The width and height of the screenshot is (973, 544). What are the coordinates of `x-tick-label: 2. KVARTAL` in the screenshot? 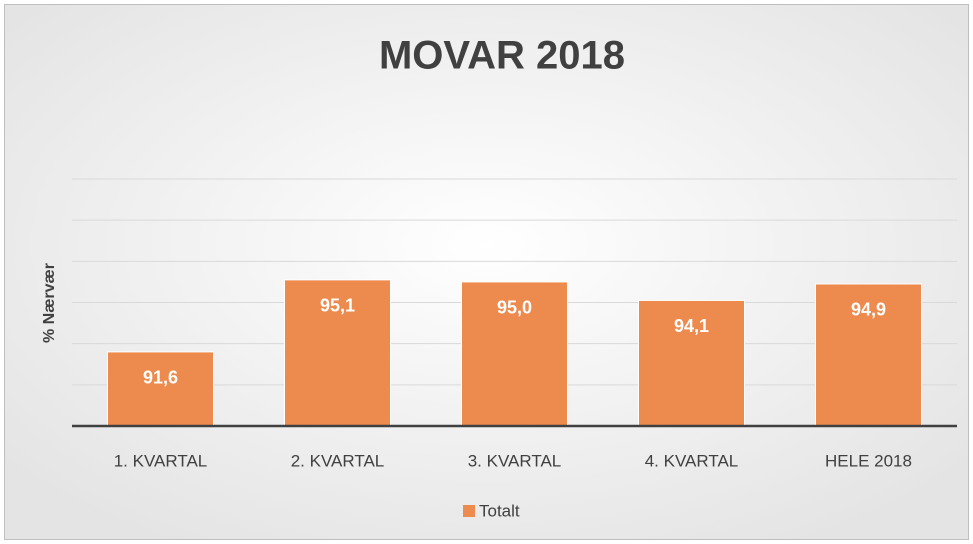 It's located at (338, 460).